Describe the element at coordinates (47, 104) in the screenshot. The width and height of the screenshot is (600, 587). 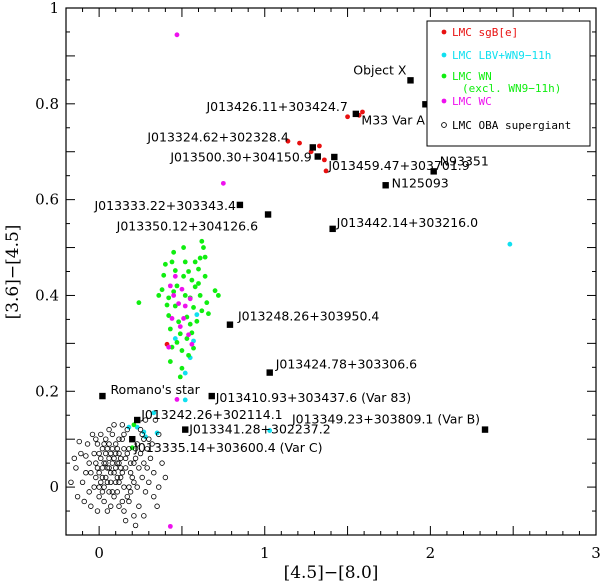
I see `y-tick-label: 0.8` at that location.